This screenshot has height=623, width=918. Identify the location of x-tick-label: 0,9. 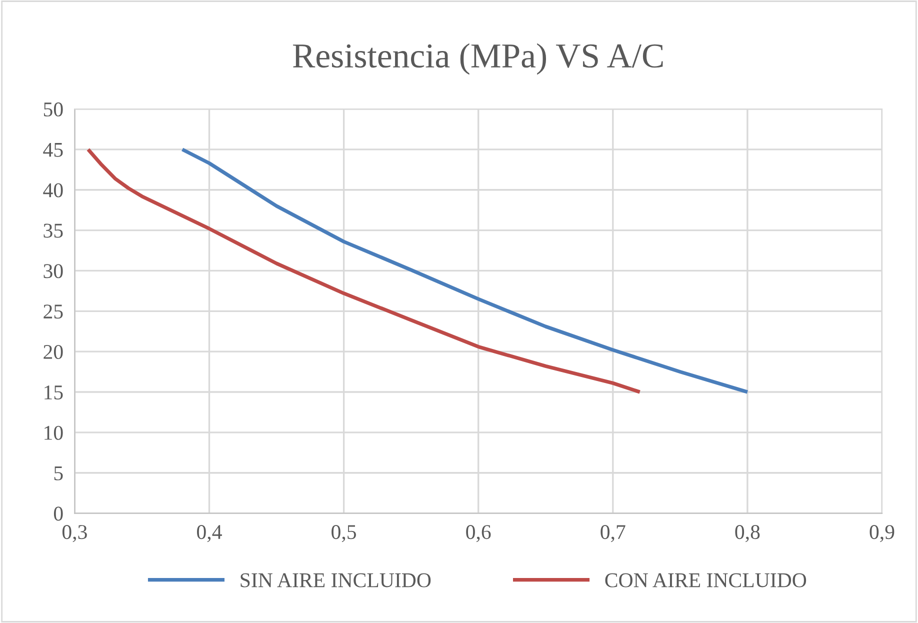
(882, 533).